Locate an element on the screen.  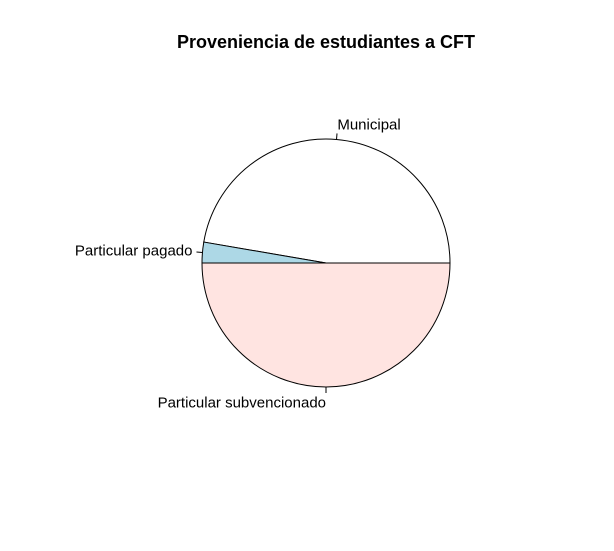
pie-label: Particular pagado is located at coordinates (134, 251).